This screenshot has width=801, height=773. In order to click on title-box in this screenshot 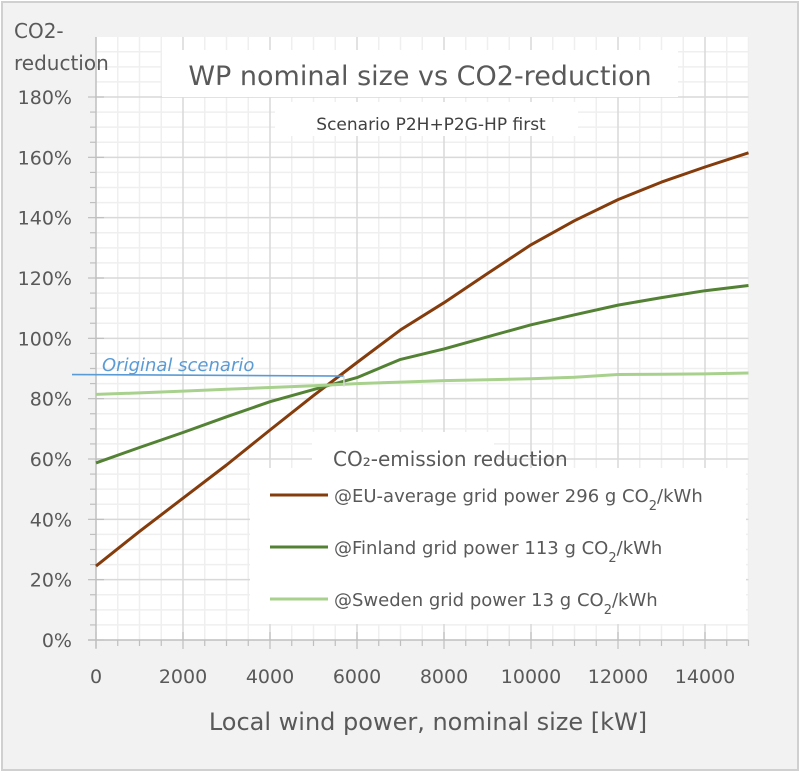, I will do `click(420, 73)`.